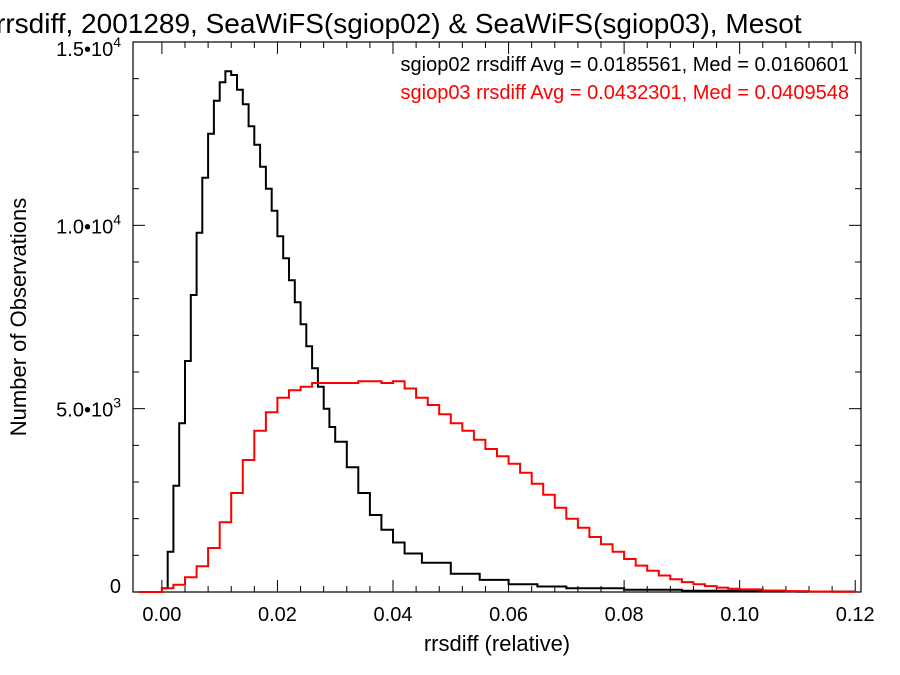 This screenshot has height=675, width=900. I want to click on y-tick-label: 0, so click(115, 587).